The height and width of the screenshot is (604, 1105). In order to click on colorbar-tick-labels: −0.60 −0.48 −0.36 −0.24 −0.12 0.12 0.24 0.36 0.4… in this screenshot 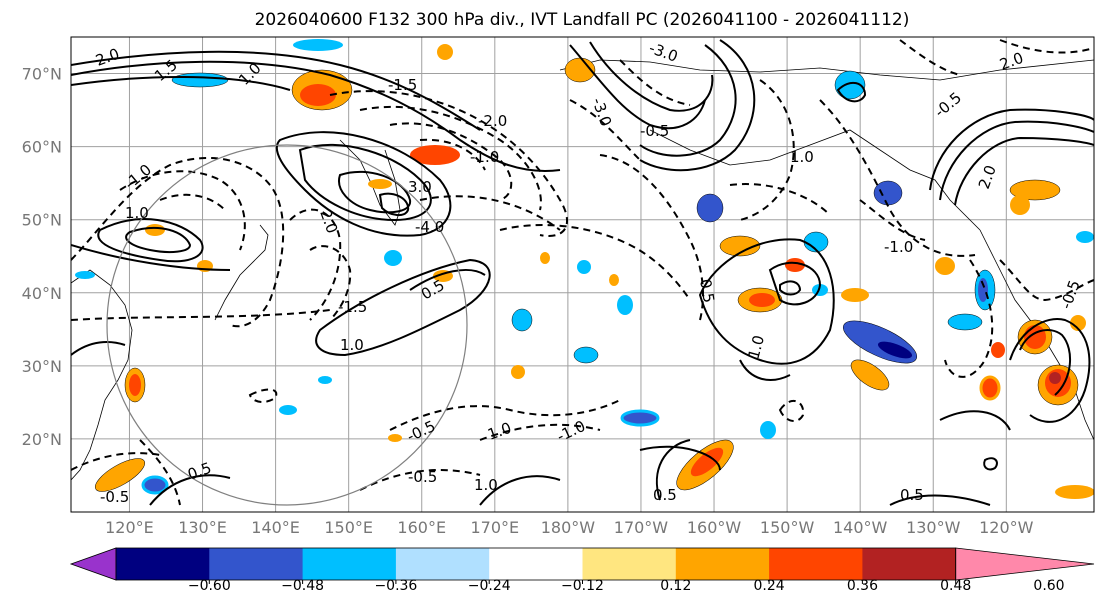, I will do `click(626, 586)`.